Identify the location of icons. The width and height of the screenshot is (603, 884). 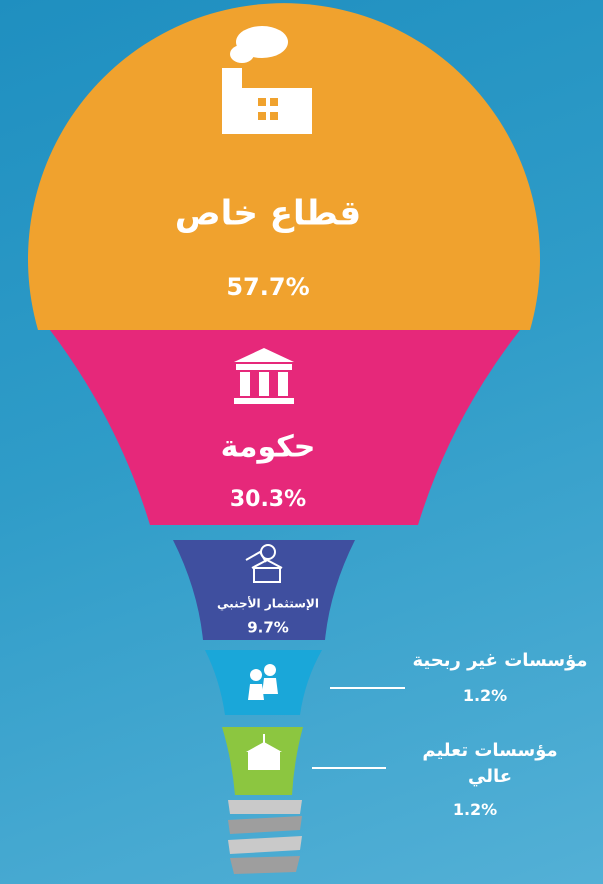
(267, 398).